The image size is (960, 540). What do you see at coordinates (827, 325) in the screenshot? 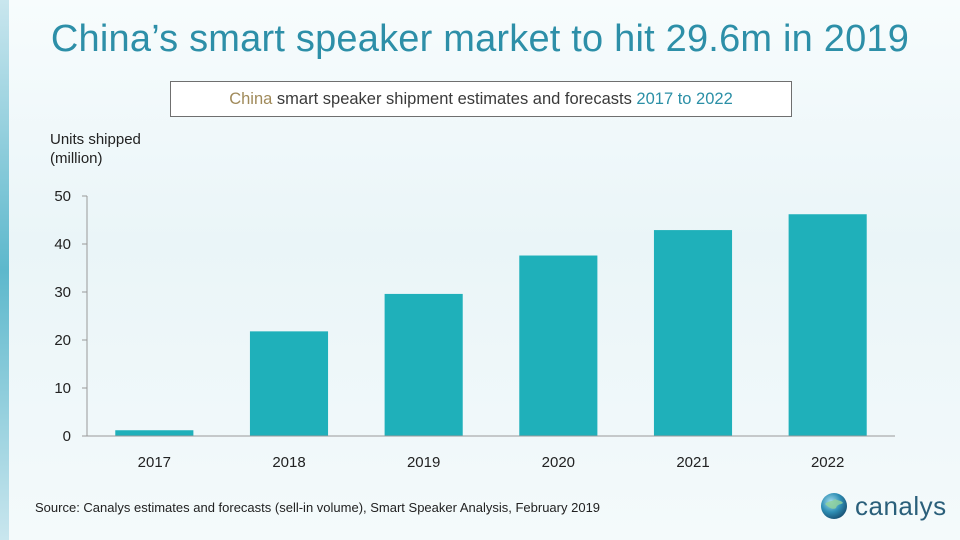
I see `bar-2022` at bounding box center [827, 325].